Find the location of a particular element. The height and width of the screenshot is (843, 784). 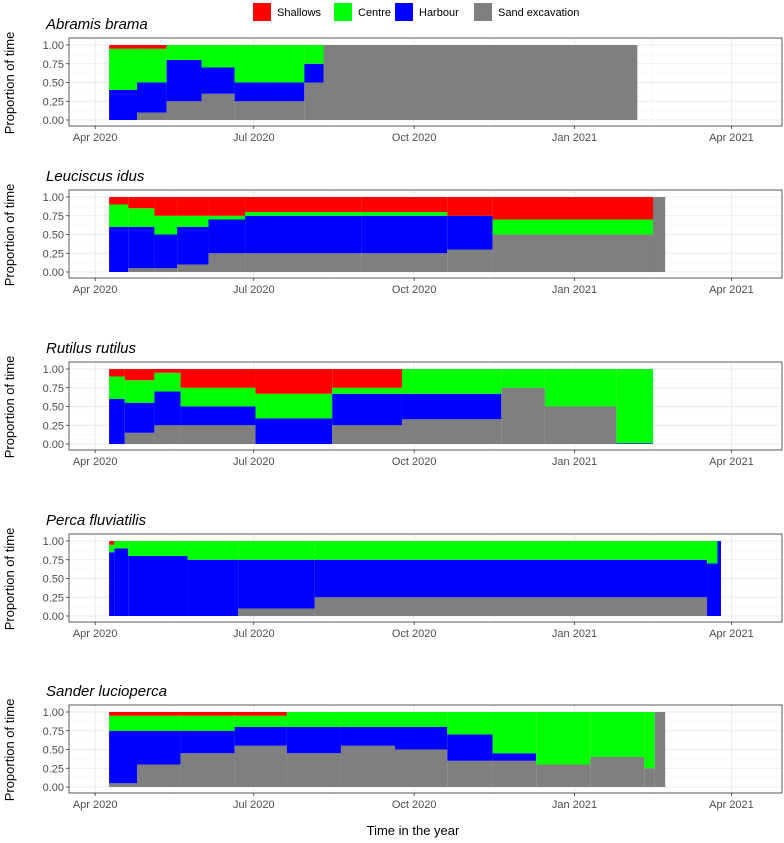

legend-key-centre is located at coordinates (343, 12).